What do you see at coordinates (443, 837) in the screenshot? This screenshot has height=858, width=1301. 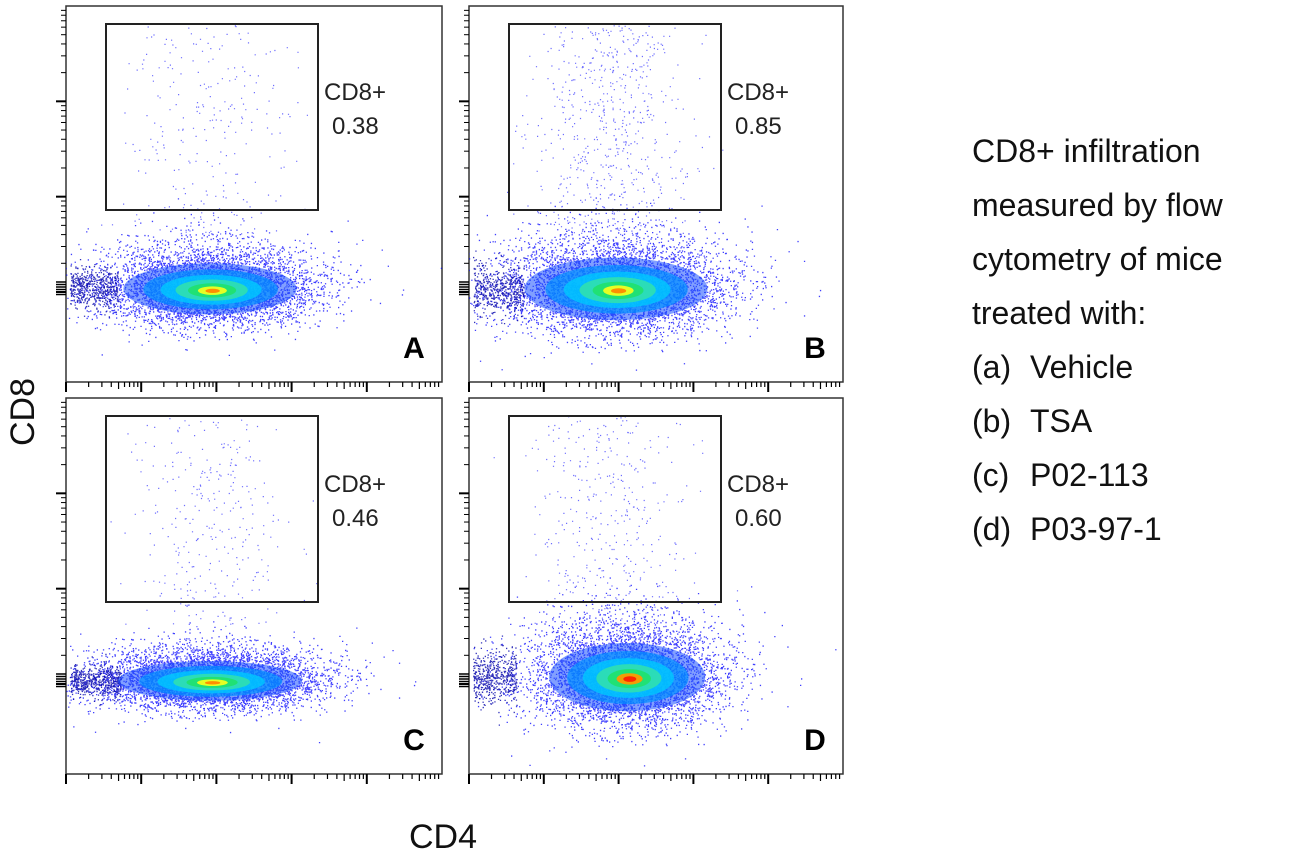 I see `x-axis-label: CD4` at bounding box center [443, 837].